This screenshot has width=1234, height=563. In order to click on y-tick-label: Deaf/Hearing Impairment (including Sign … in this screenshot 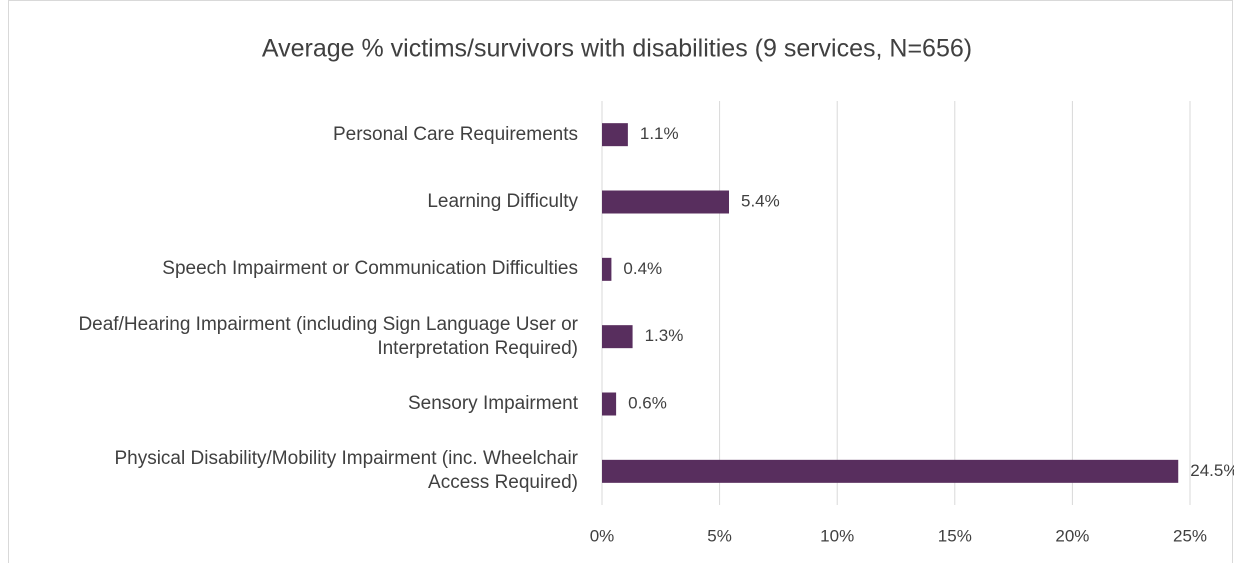, I will do `click(328, 336)`.